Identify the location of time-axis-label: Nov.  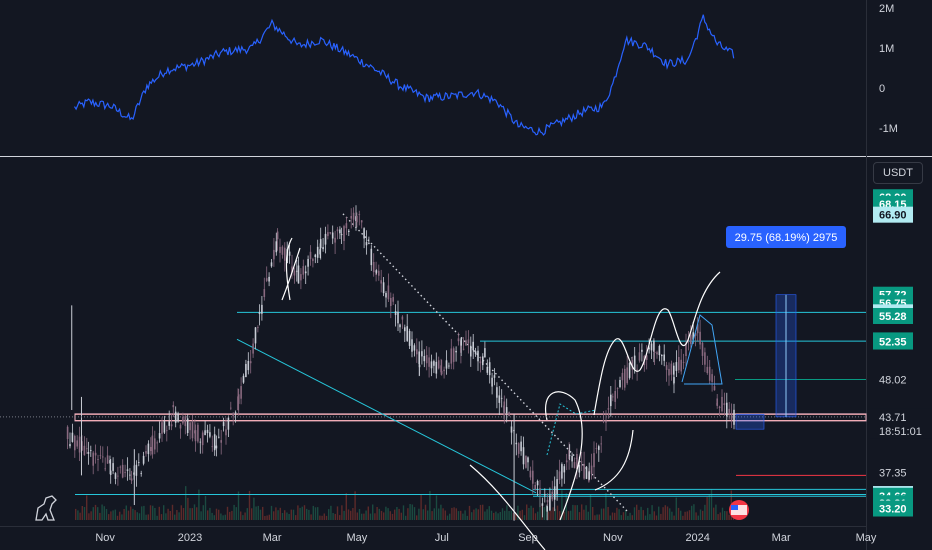
(613, 538).